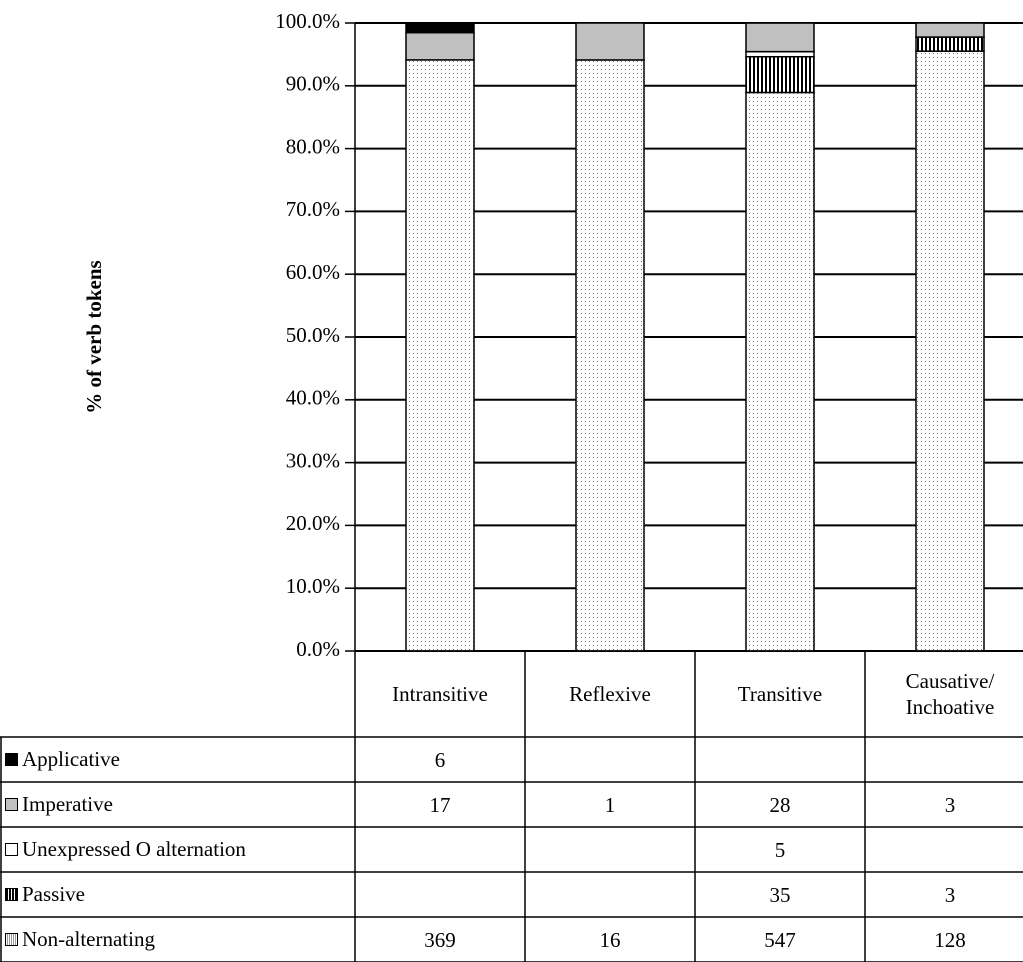 The image size is (1023, 962). Describe the element at coordinates (780, 849) in the screenshot. I see `table-value: 5` at that location.